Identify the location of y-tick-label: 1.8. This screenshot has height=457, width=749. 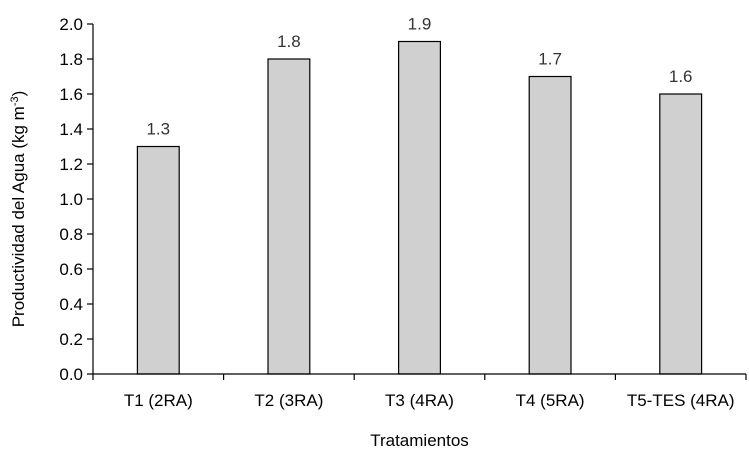
(71, 59).